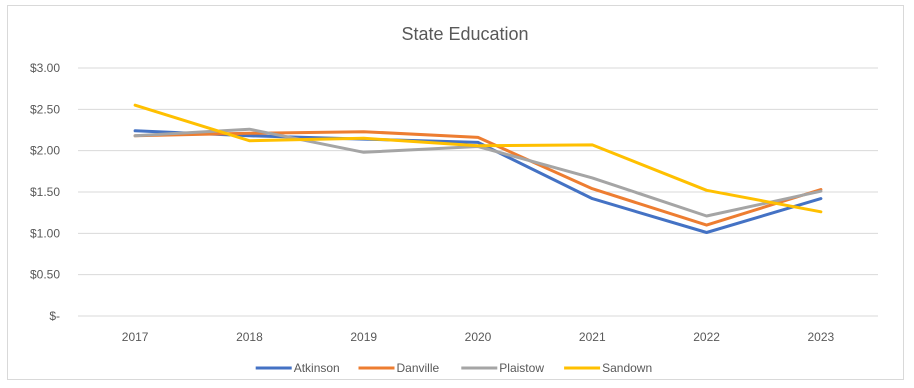 This screenshot has height=388, width=914. What do you see at coordinates (821, 337) in the screenshot?
I see `x-tick-label: 2023` at bounding box center [821, 337].